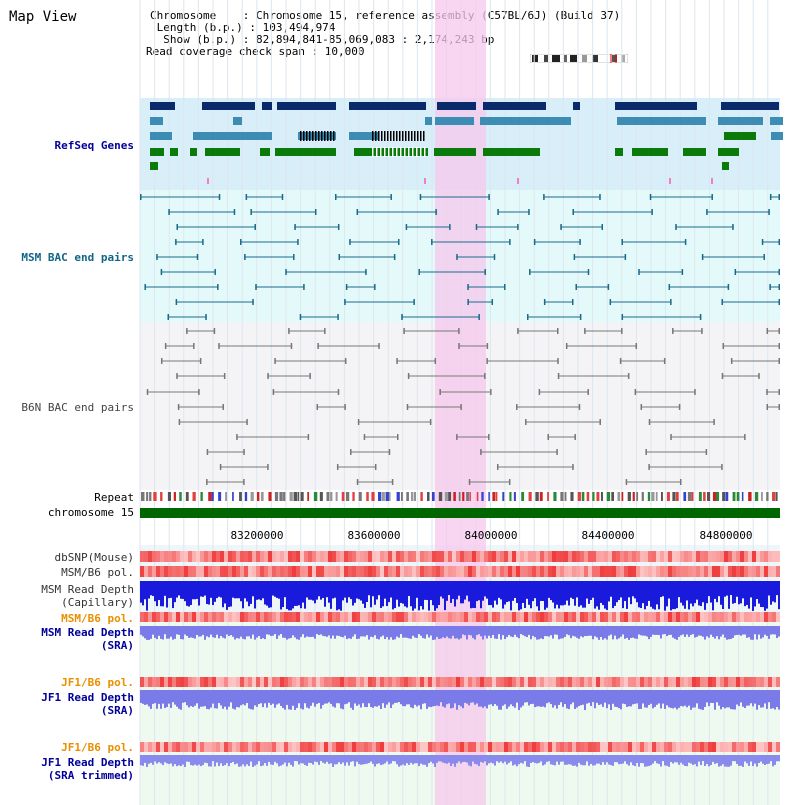 The width and height of the screenshot is (800, 805). What do you see at coordinates (94, 557) in the screenshot?
I see `label-dbsnp: dbSNP(Mouse)` at bounding box center [94, 557].